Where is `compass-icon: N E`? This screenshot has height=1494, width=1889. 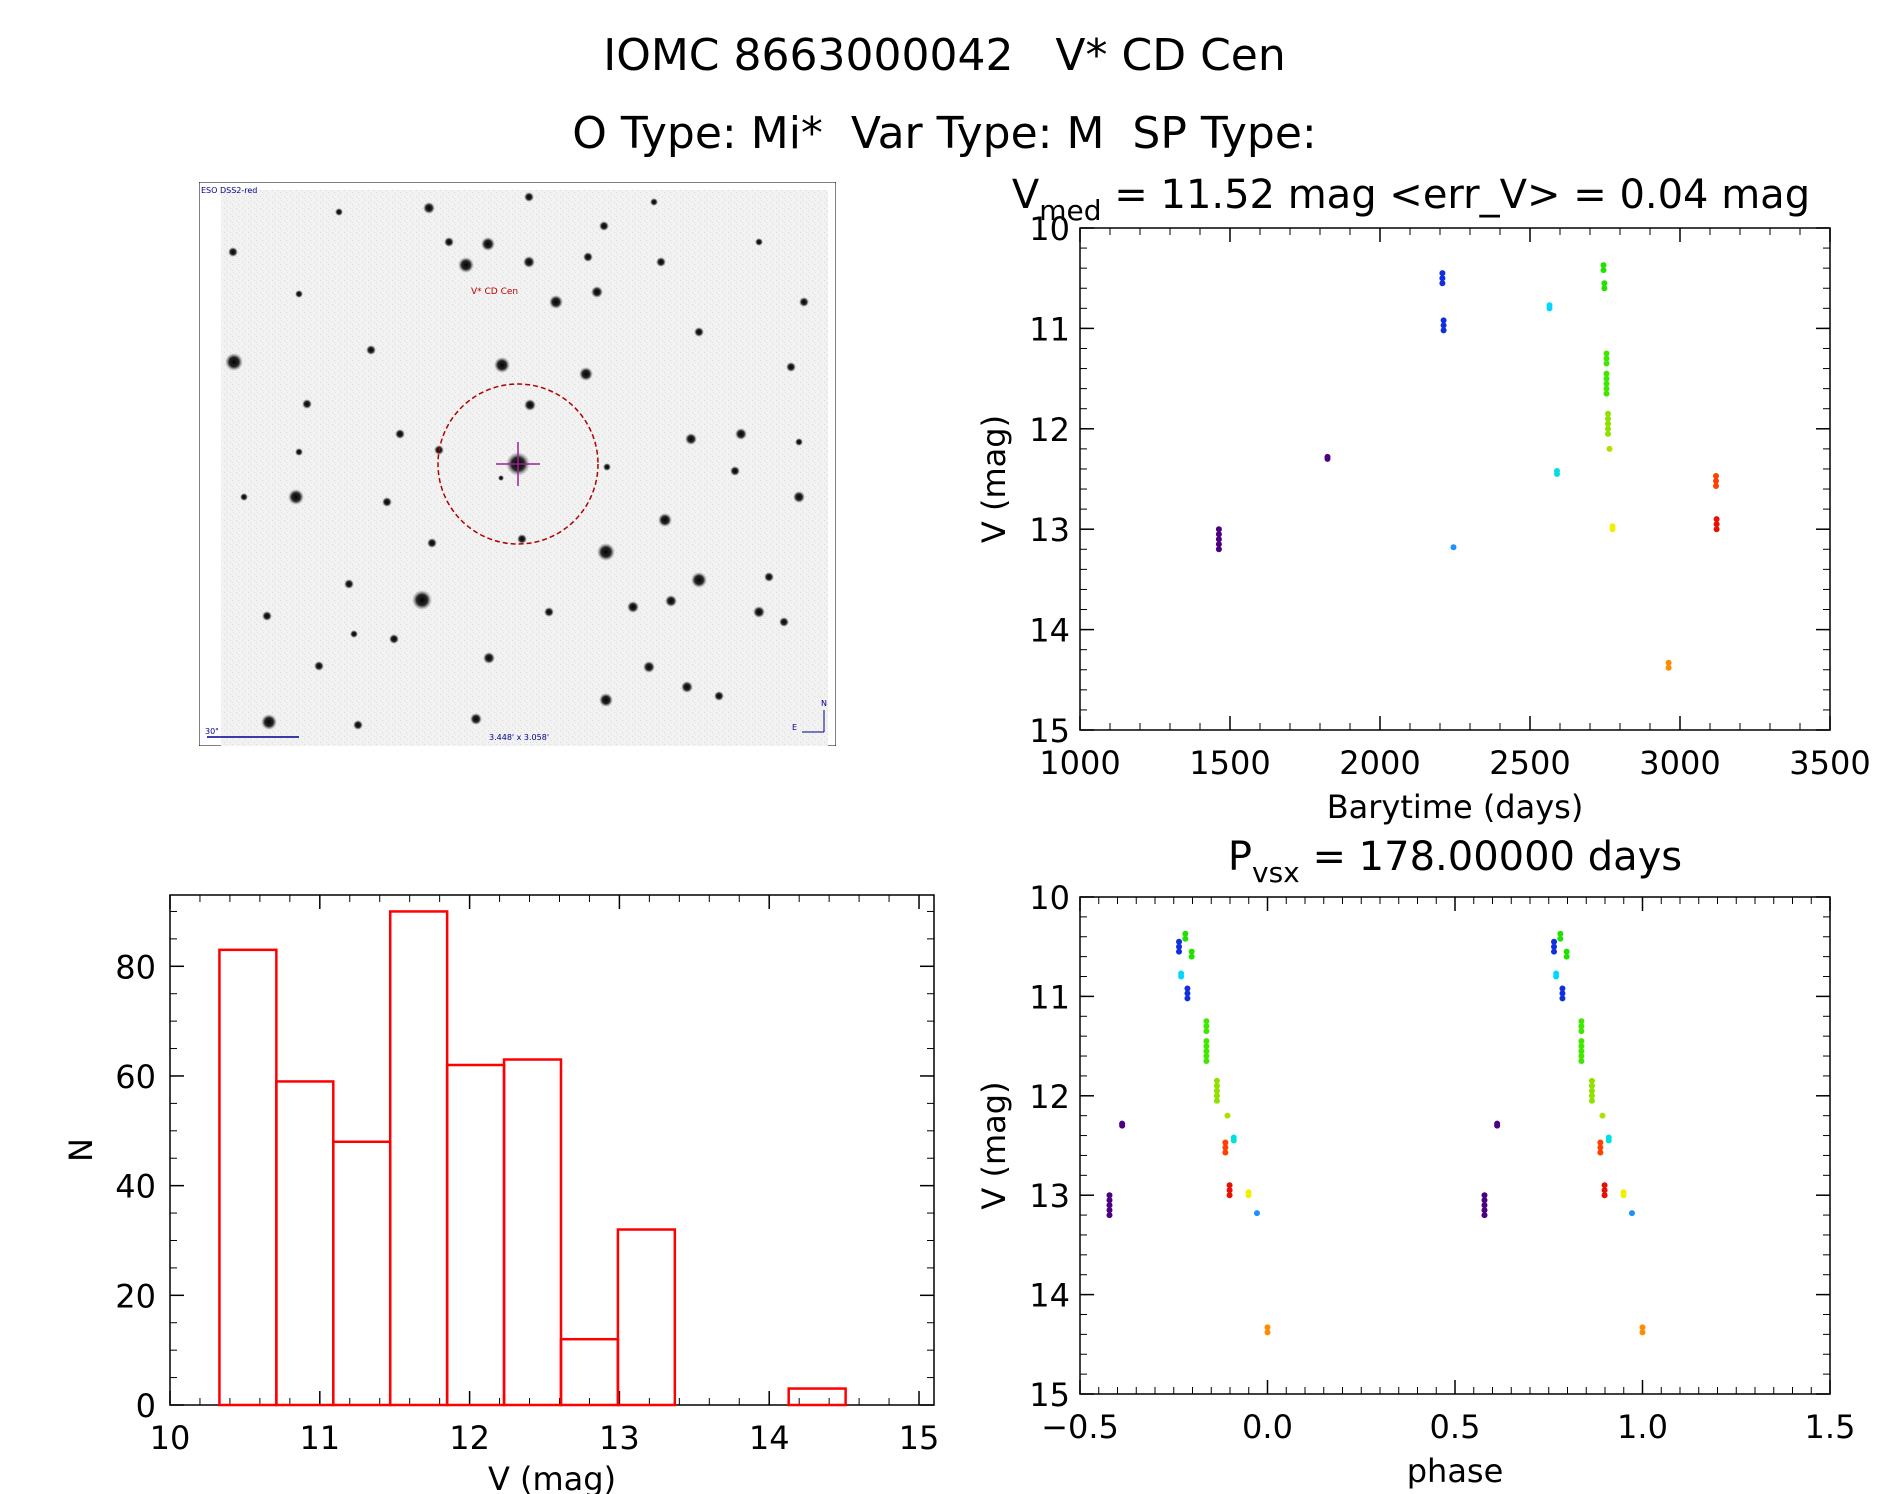 compass-icon: N E is located at coordinates (809, 716).